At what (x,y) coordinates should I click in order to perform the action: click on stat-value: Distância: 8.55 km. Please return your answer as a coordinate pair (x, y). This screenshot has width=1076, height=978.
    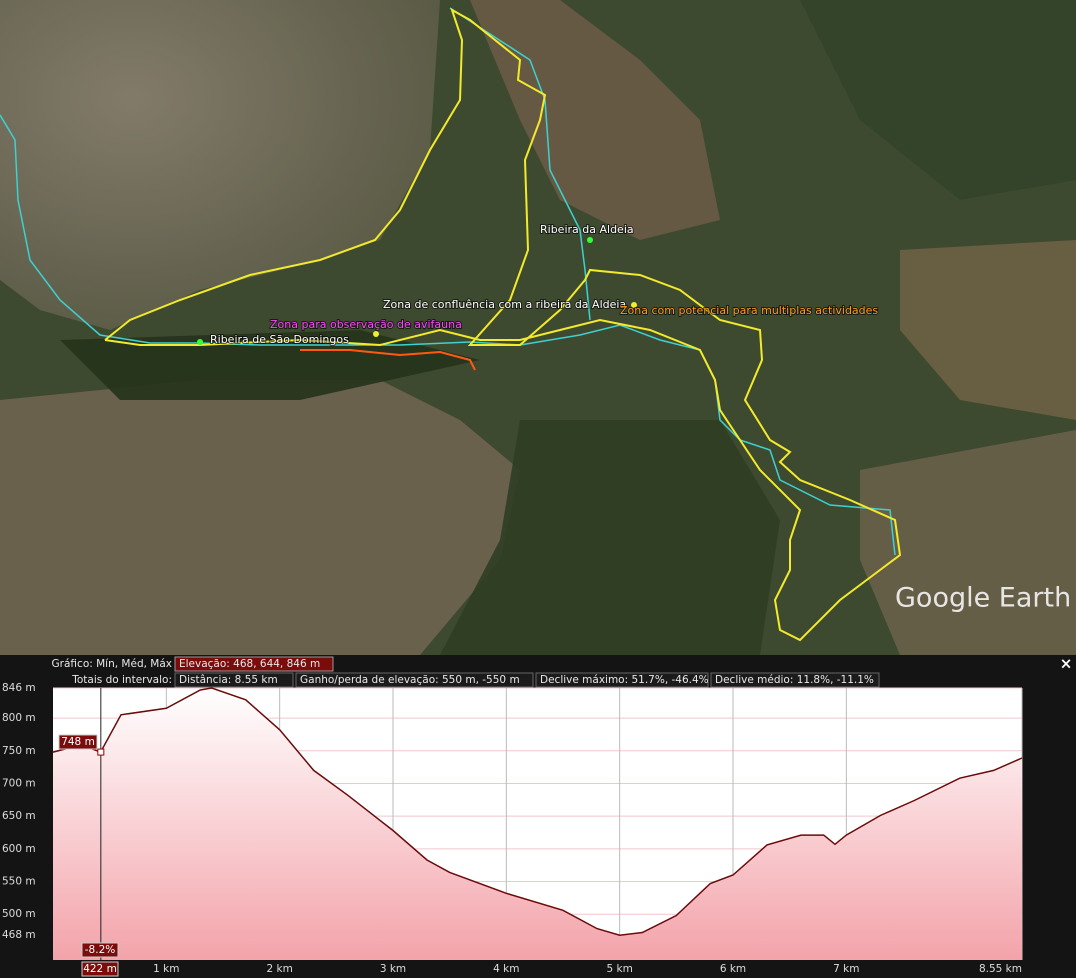
    Looking at the image, I should click on (228, 680).